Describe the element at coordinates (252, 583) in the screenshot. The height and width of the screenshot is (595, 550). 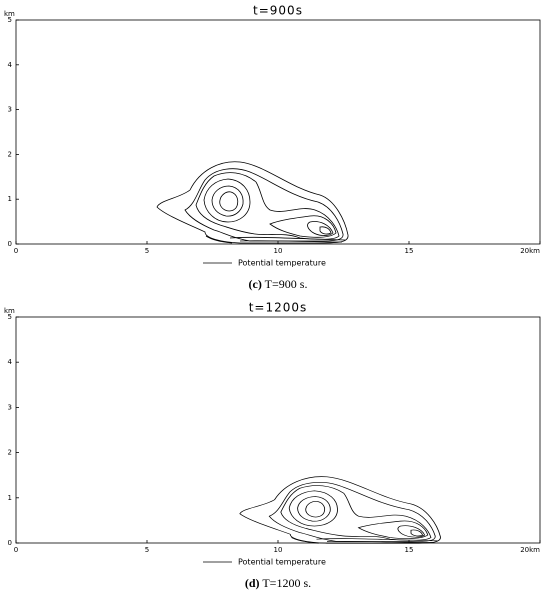
I see `caption-label: (d)` at that location.